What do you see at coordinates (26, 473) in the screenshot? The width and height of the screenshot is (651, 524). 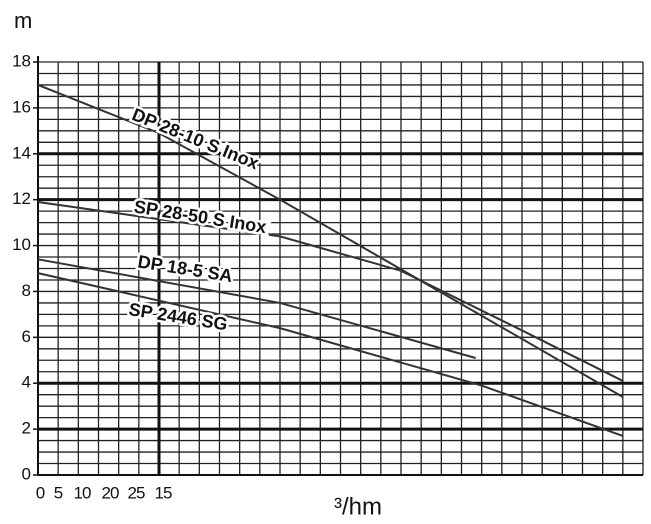 I see `y-tick-label: 0` at bounding box center [26, 473].